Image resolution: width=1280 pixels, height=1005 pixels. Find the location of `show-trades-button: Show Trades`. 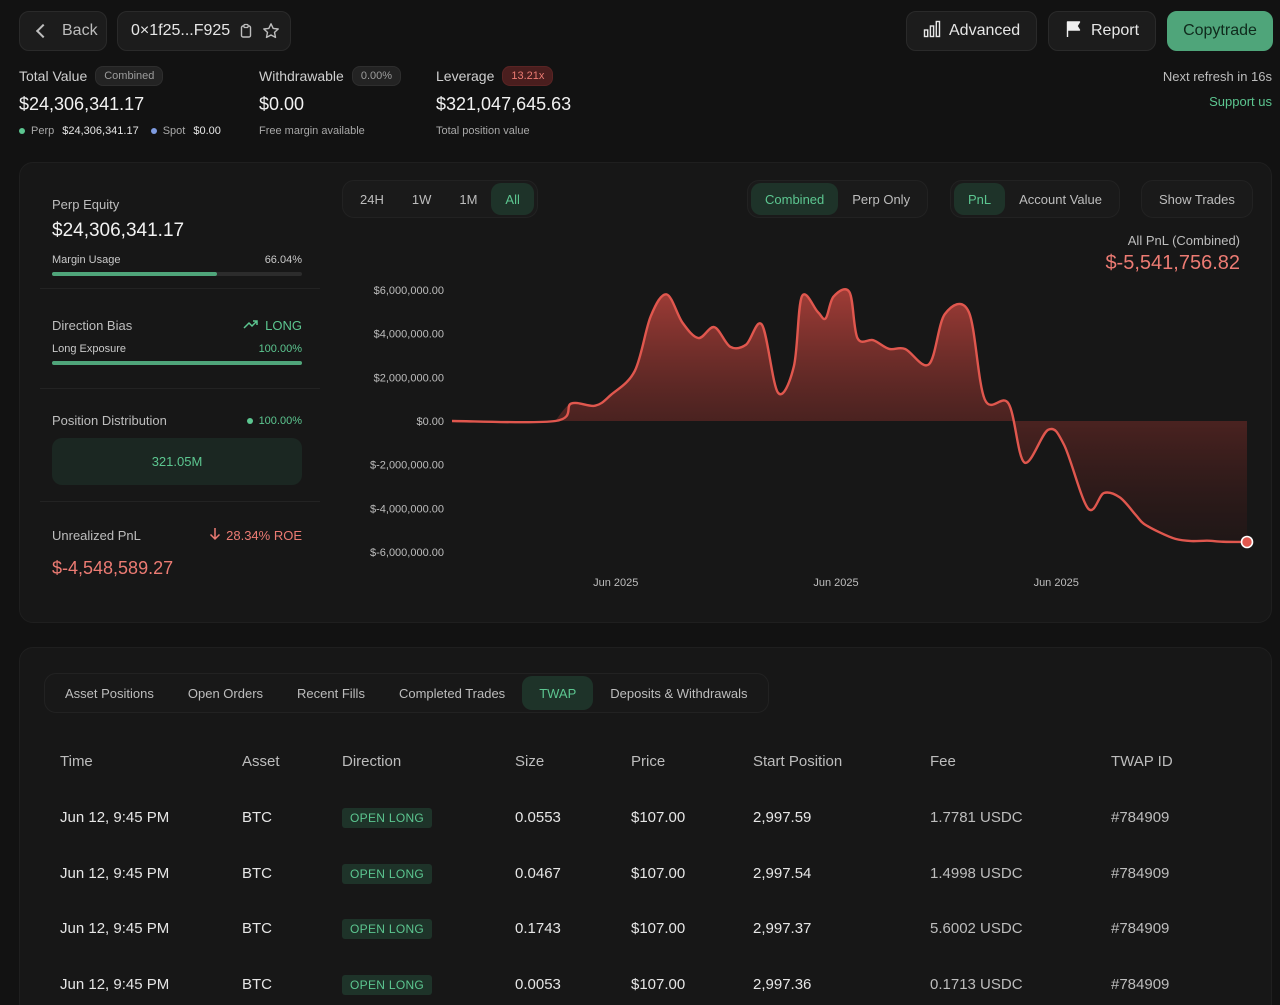

show-trades-button: Show Trades is located at coordinates (1197, 199).